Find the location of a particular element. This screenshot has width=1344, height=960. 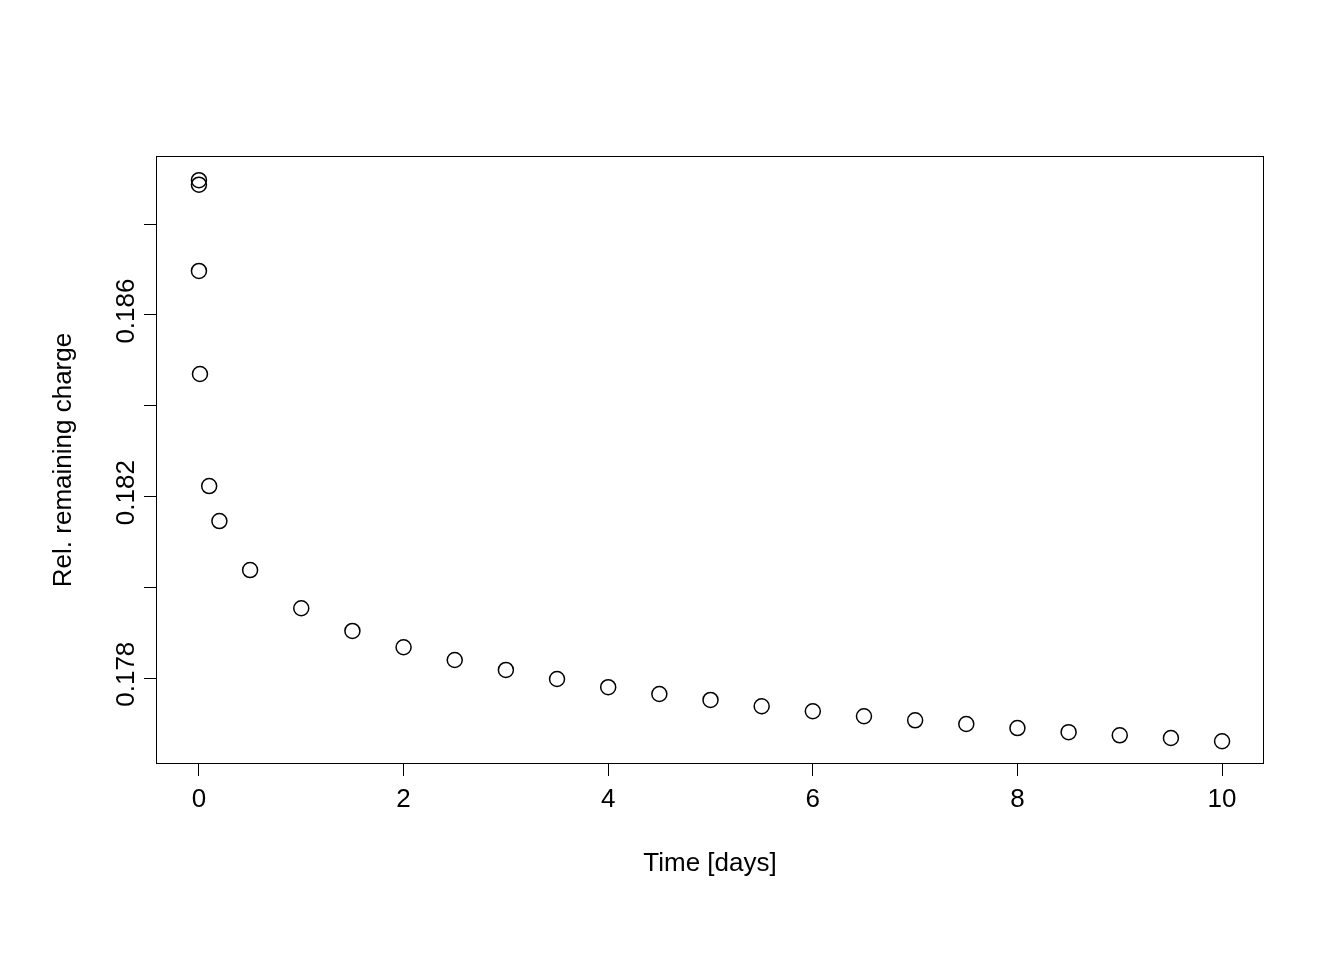

y-tick-label: 0.178 is located at coordinates (124, 674).